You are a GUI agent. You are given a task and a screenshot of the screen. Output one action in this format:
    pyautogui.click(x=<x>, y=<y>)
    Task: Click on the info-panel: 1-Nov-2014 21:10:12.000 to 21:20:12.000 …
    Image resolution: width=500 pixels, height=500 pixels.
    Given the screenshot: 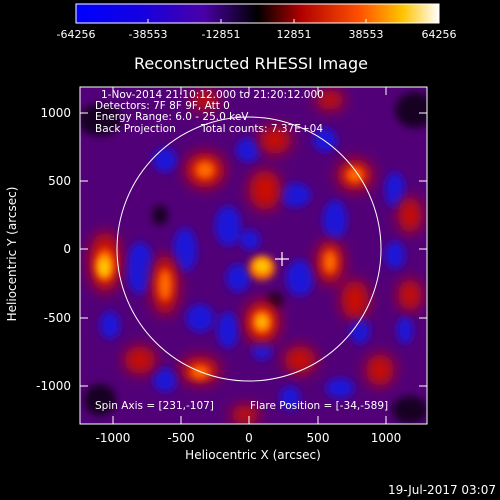 What is the action you would take?
    pyautogui.click(x=209, y=112)
    